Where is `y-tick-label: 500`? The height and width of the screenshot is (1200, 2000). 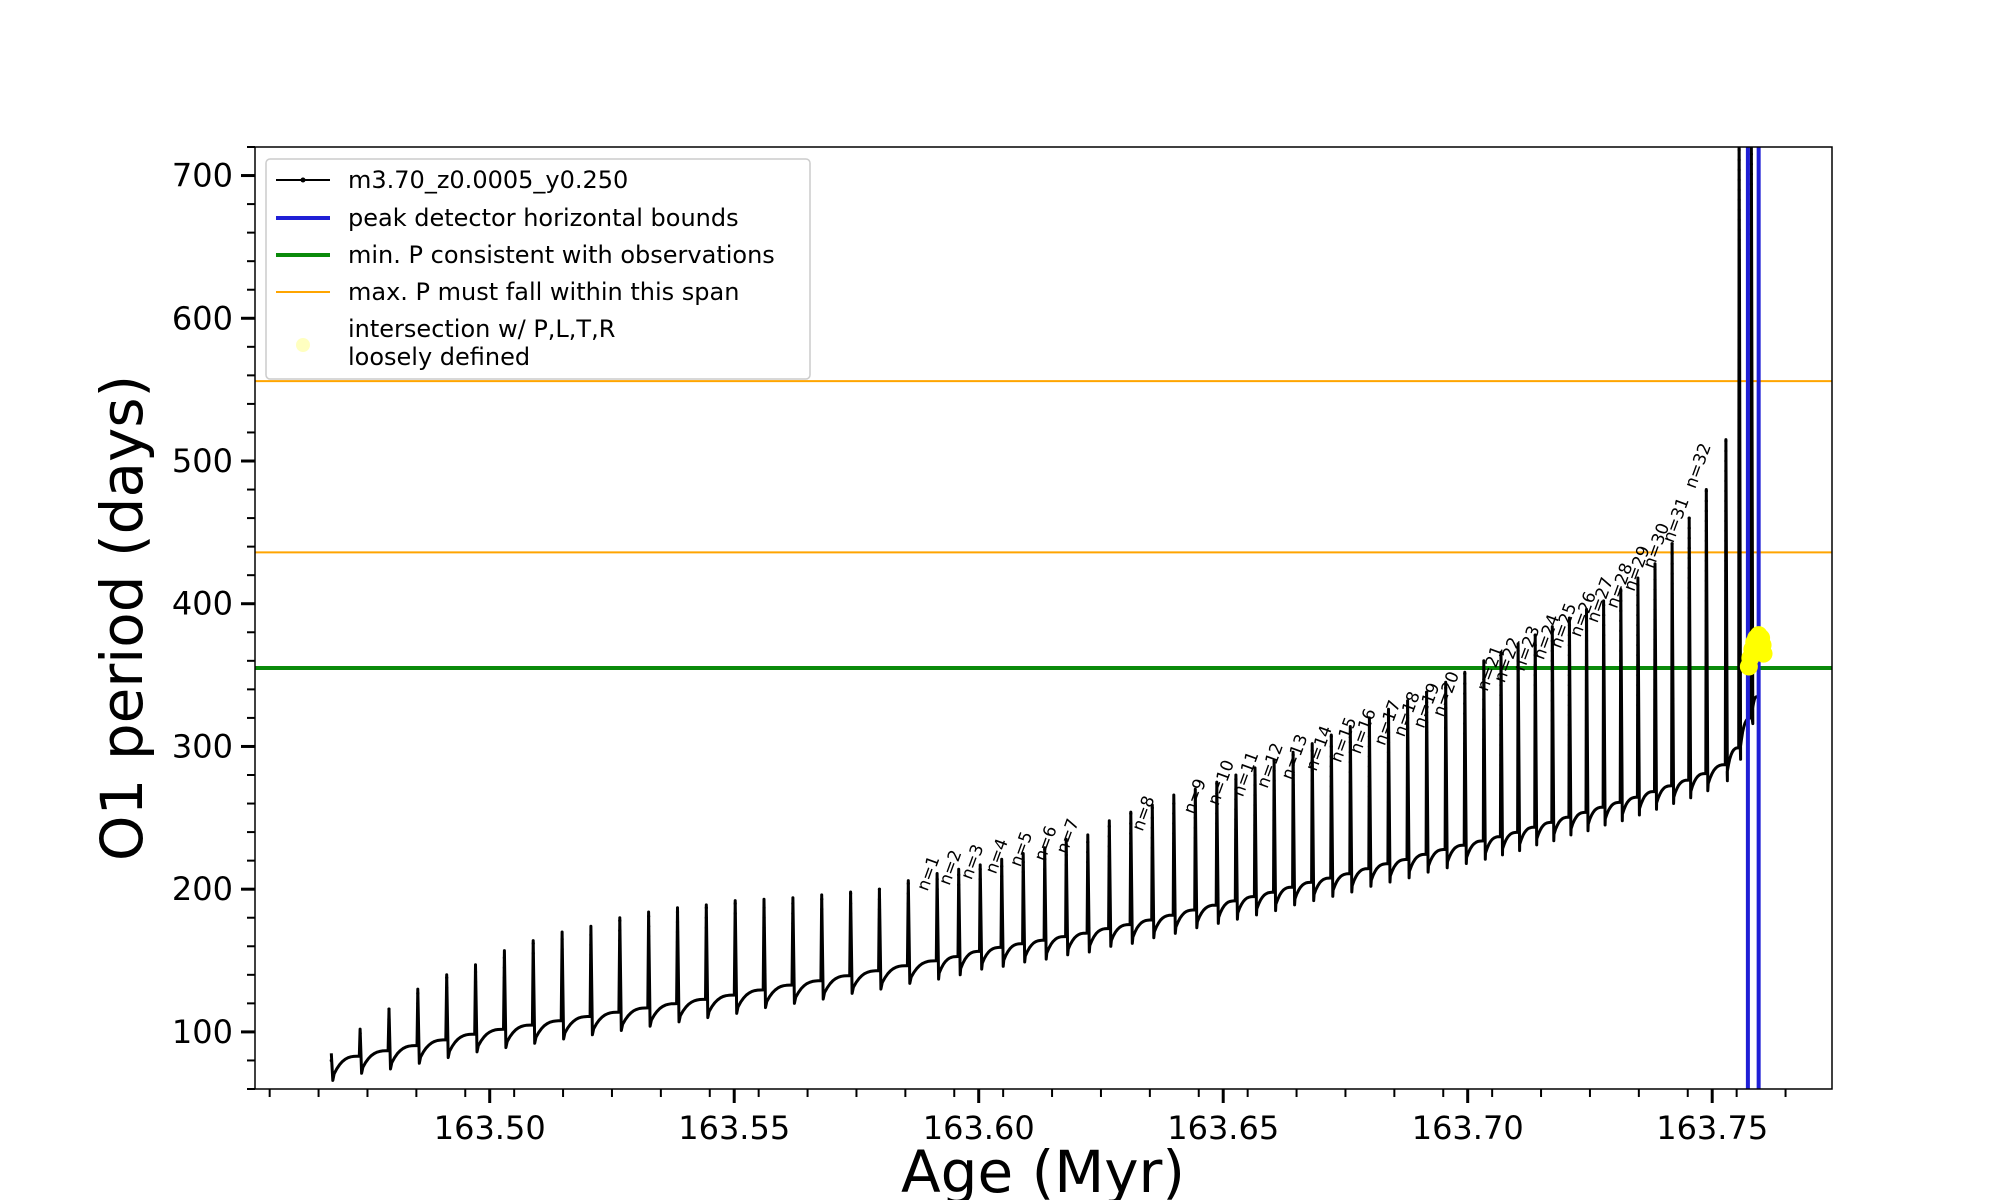 y-tick-label: 500 is located at coordinates (202, 461).